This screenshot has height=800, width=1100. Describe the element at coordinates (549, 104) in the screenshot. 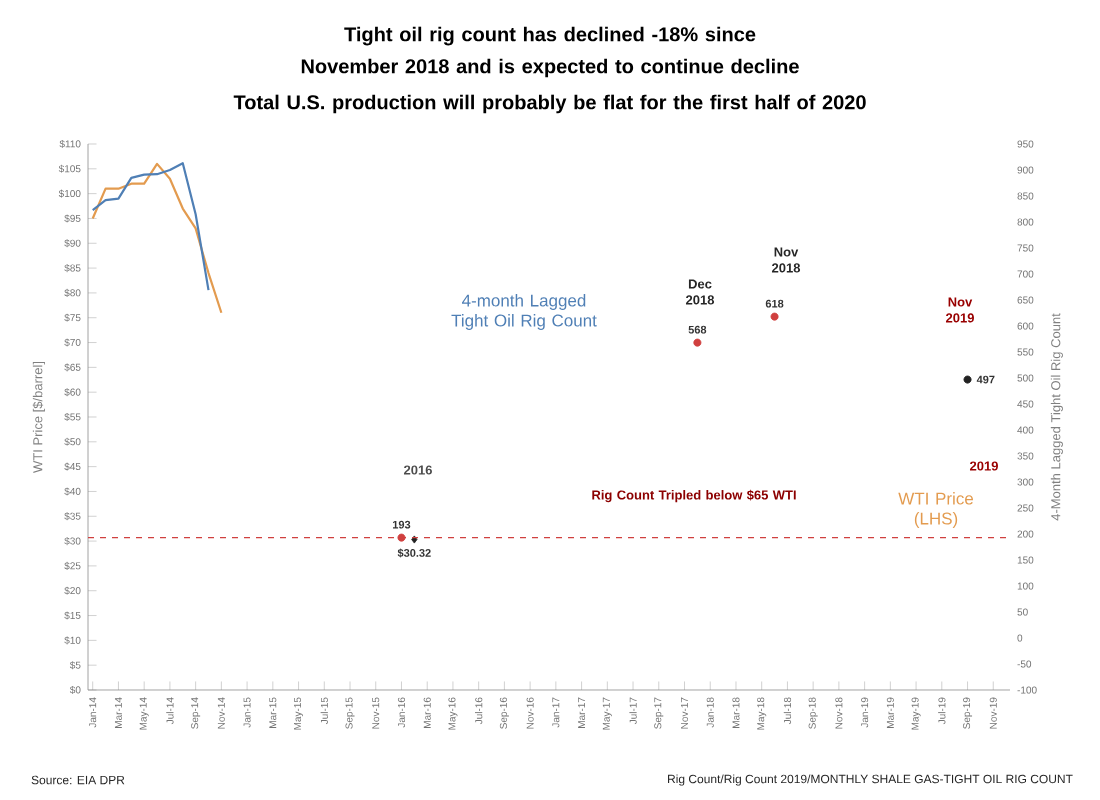

I see `chart-subtitle: Total U.S. production will probably be flat for the first half of 2020` at that location.